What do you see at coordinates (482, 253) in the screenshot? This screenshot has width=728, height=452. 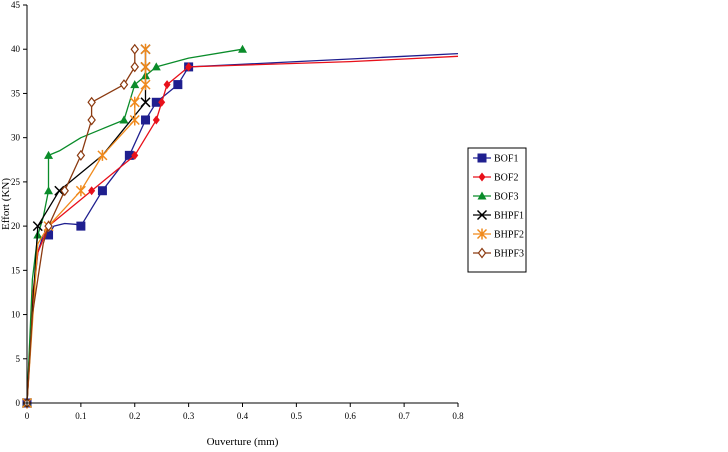 I see `legend-marker-bhpf3` at bounding box center [482, 253].